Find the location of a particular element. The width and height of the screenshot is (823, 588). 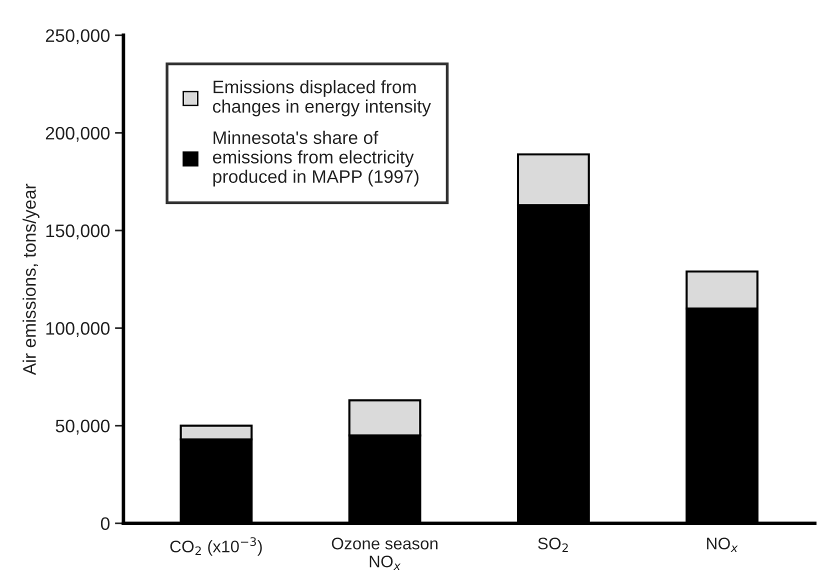

x-tick-label: Ozone season NO$_{x}$ is located at coordinates (385, 554).